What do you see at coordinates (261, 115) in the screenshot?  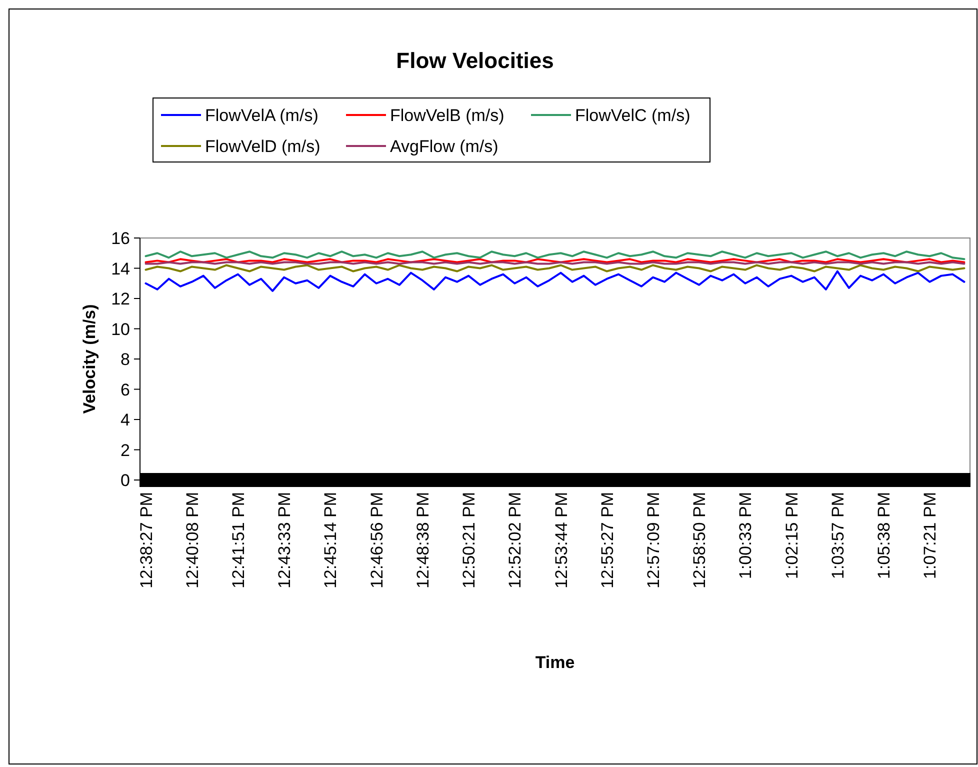 I see `legend-label: FlowVelA (m/s)` at bounding box center [261, 115].